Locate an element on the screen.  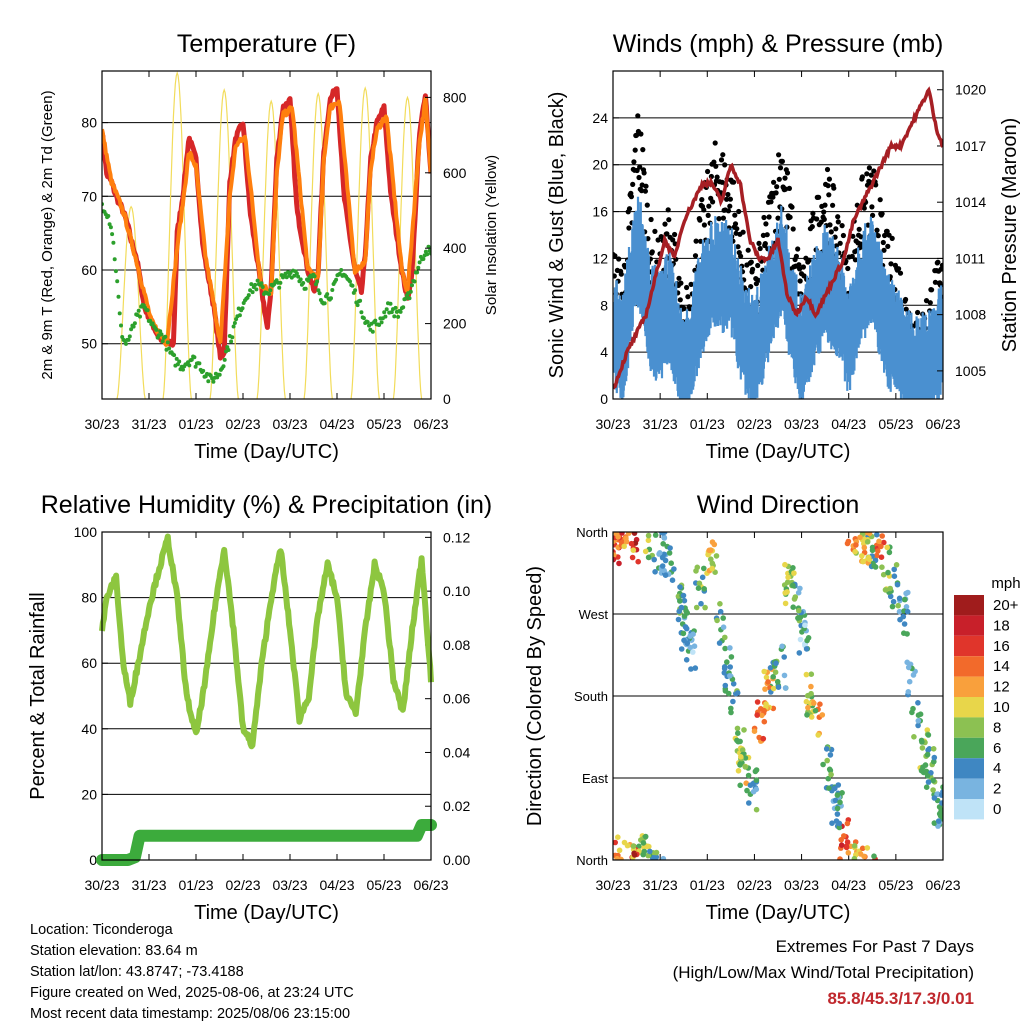
x-tick-label: 05/23 is located at coordinates (895, 424).